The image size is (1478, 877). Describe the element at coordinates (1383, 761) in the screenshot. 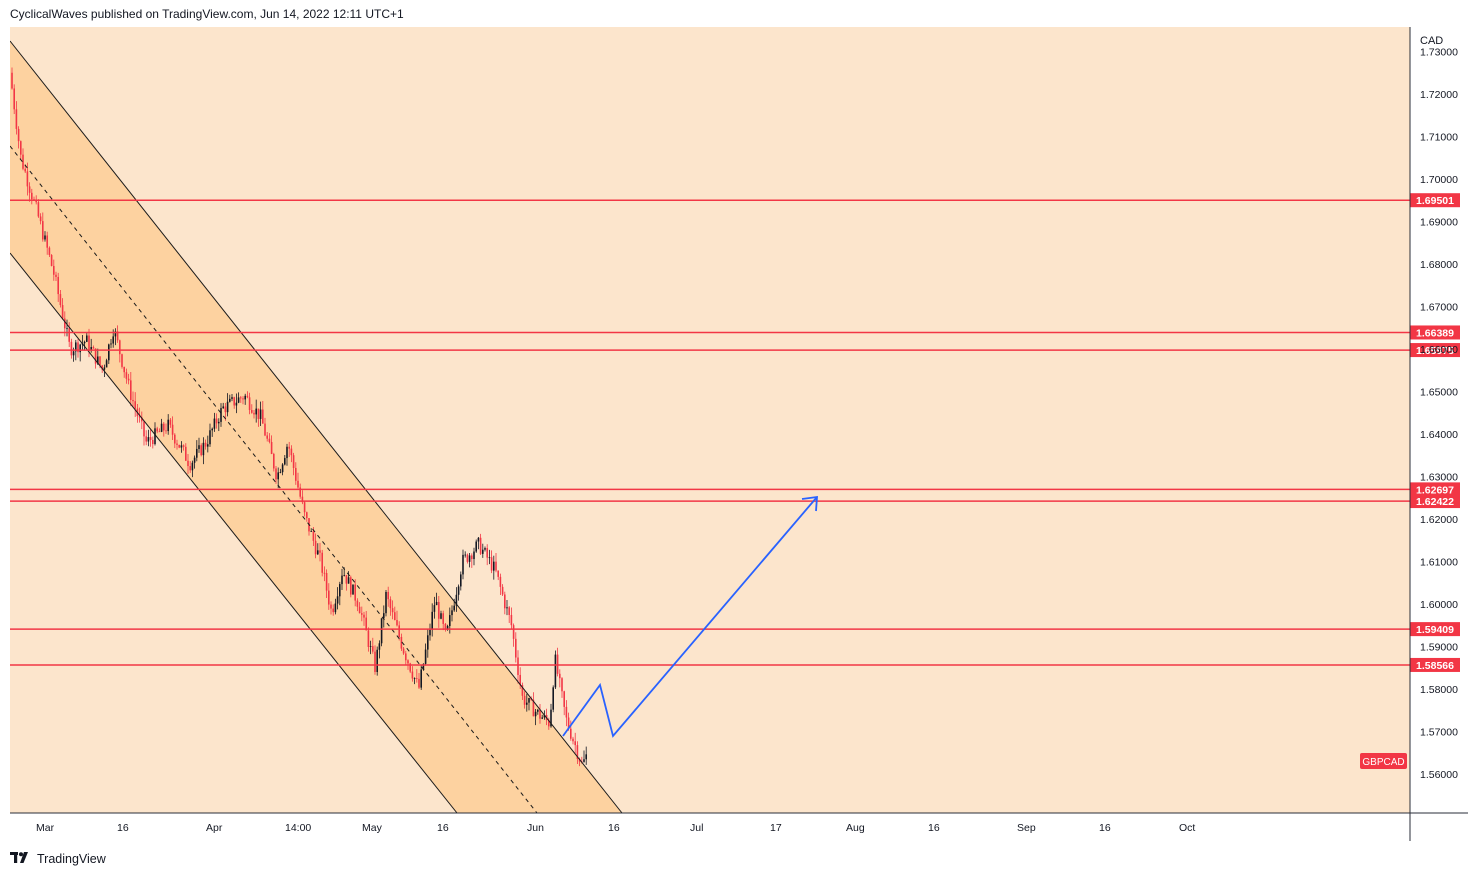

I see `symbol-badge-bg` at that location.